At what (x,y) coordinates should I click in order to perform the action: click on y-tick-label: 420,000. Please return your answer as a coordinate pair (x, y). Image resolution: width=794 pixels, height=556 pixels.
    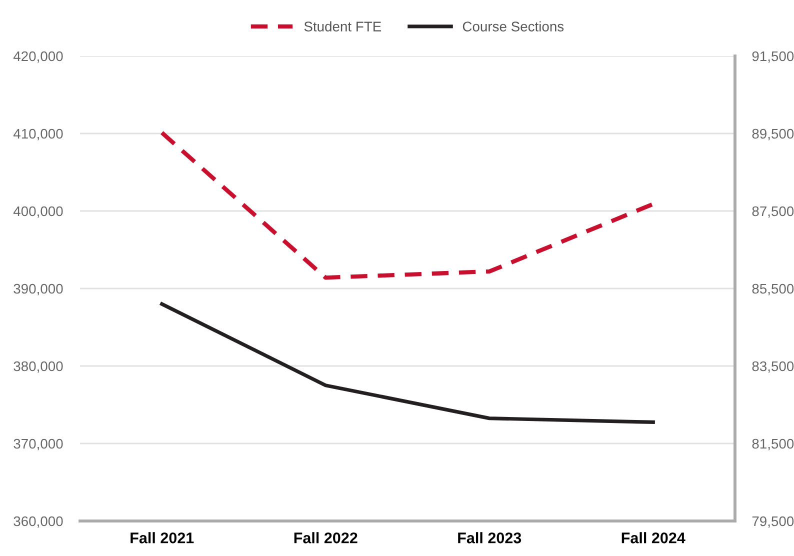
    Looking at the image, I should click on (38, 57).